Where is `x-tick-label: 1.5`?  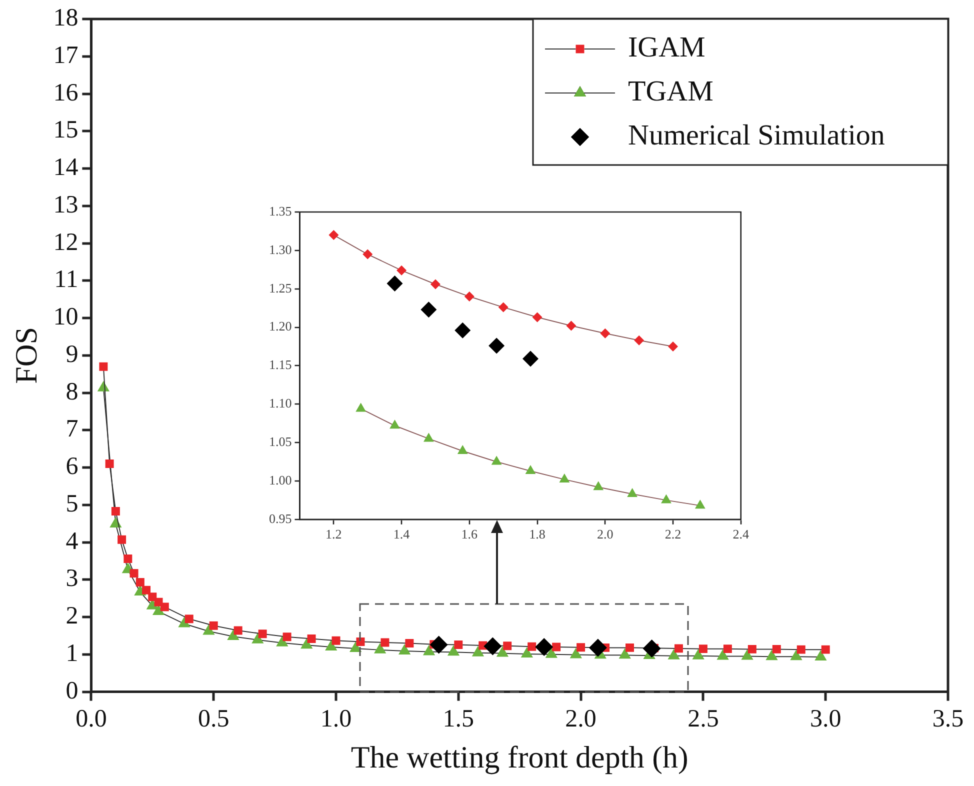
x-tick-label: 1.5 is located at coordinates (458, 718).